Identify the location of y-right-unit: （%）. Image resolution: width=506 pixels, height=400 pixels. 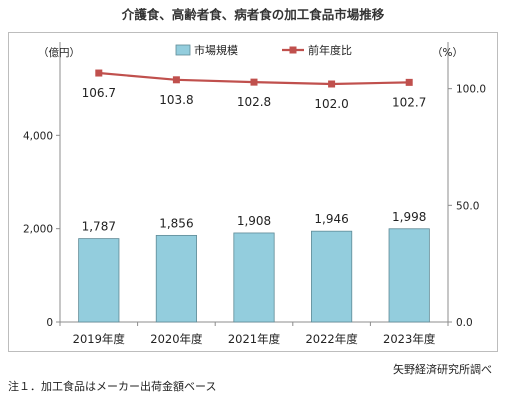
(447, 53).